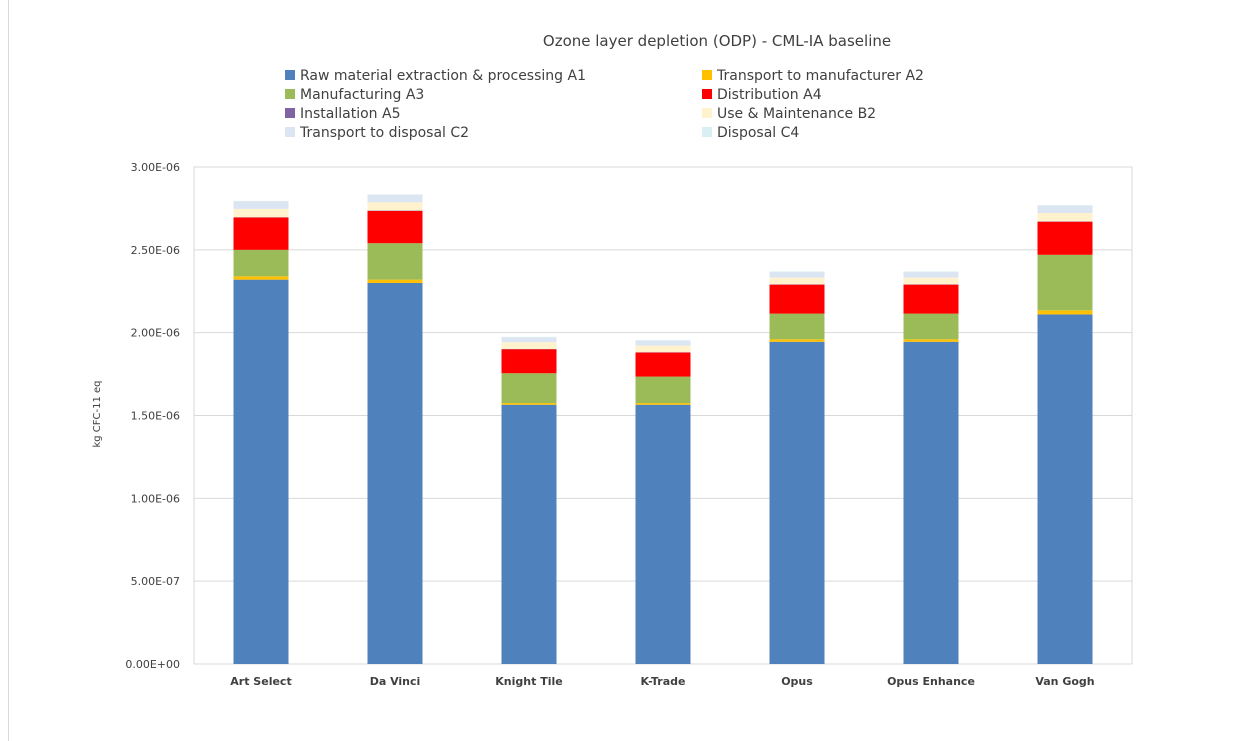  What do you see at coordinates (931, 681) in the screenshot?
I see `x-tick-label: Opus Enhance` at bounding box center [931, 681].